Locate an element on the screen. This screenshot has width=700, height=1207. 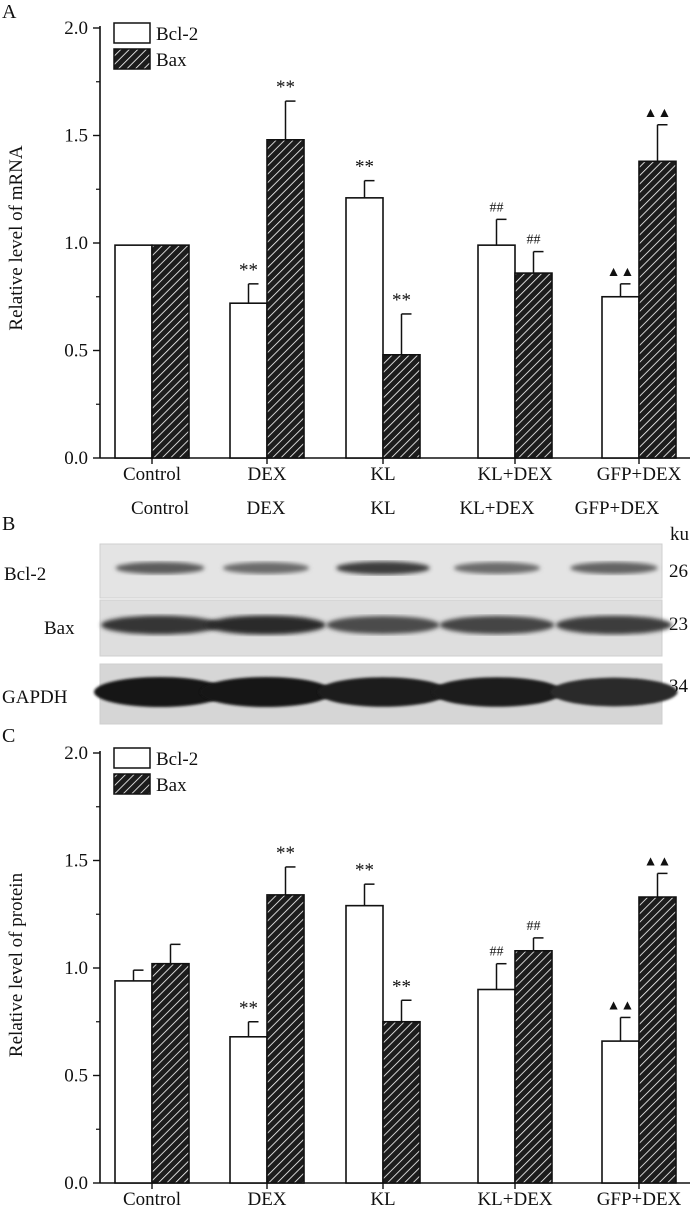
lane-label-control: Control is located at coordinates (160, 508).